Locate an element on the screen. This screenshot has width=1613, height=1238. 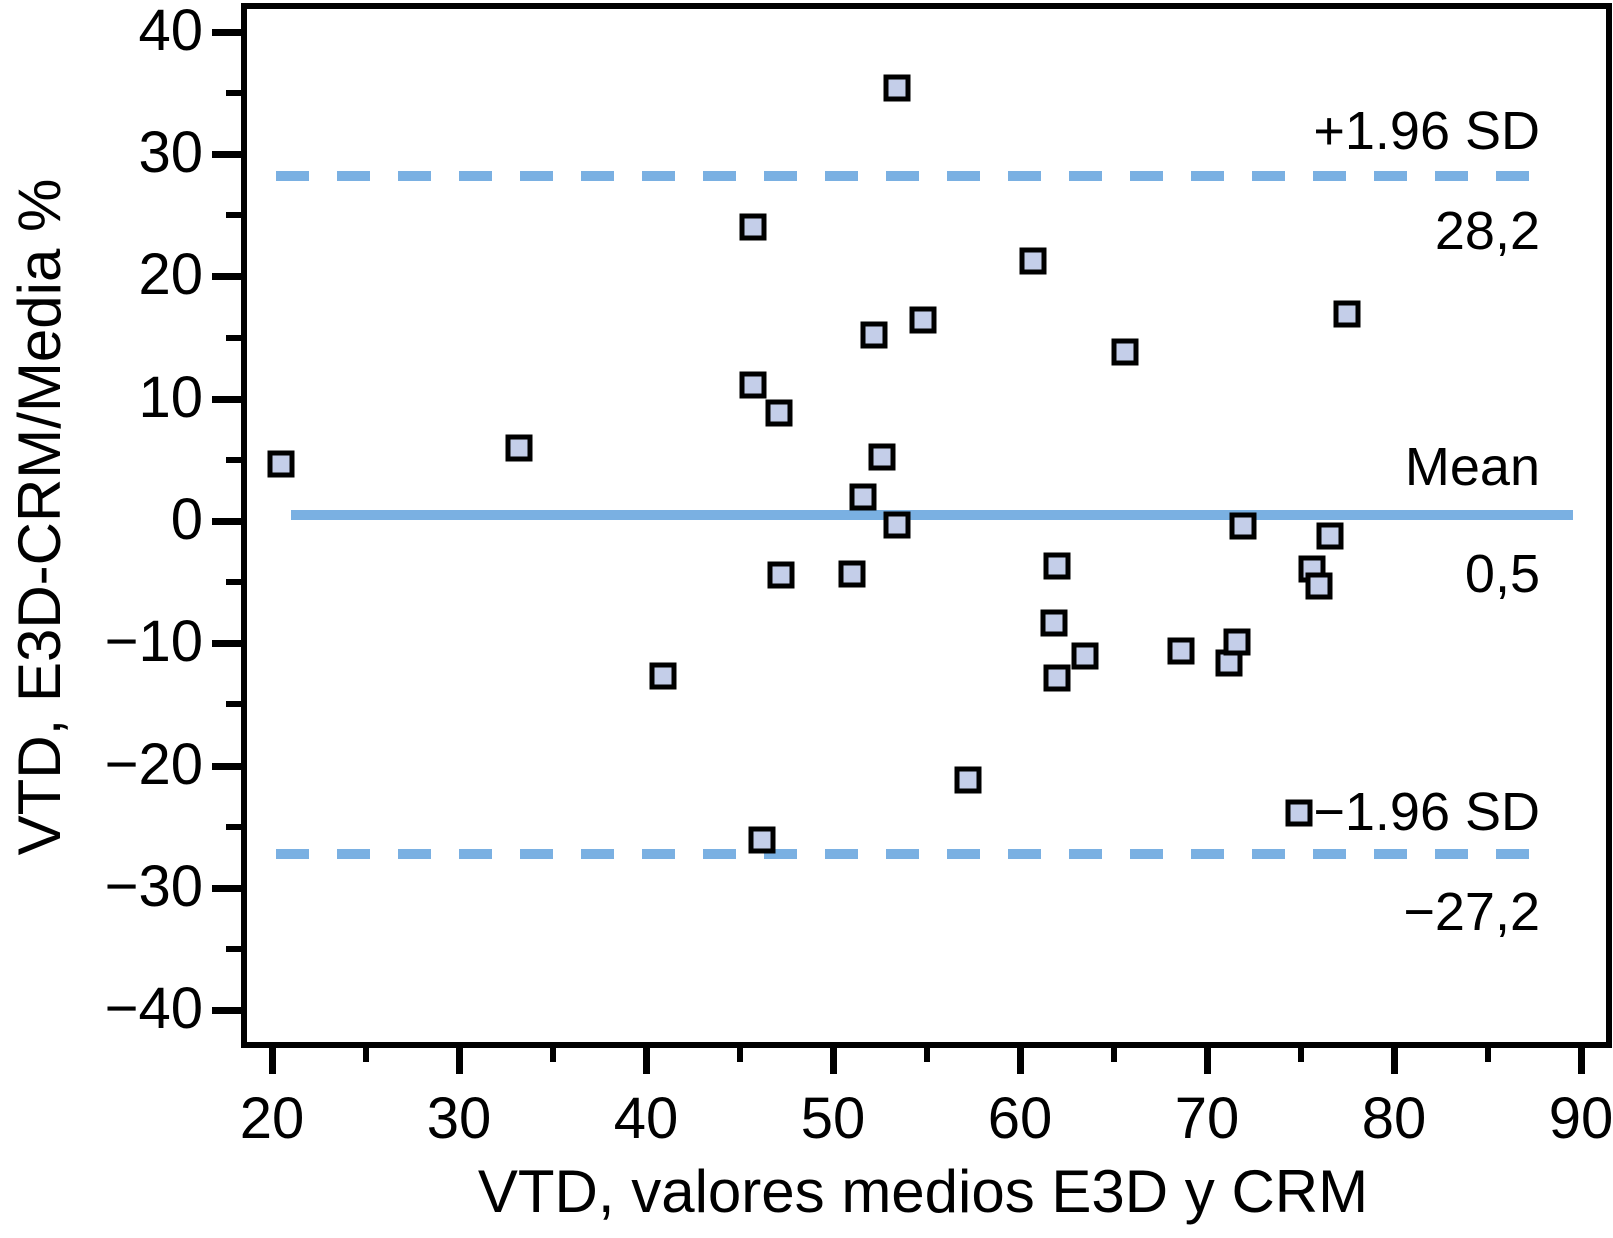
upper-loa-value: 28,2 is located at coordinates (1487, 231).